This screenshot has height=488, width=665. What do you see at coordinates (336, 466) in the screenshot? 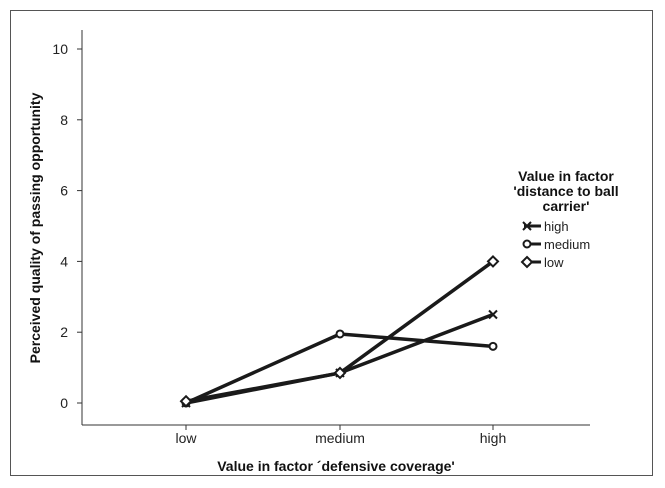
I see `x-axis-title: Value in factor ´defensive coverage'` at bounding box center [336, 466].